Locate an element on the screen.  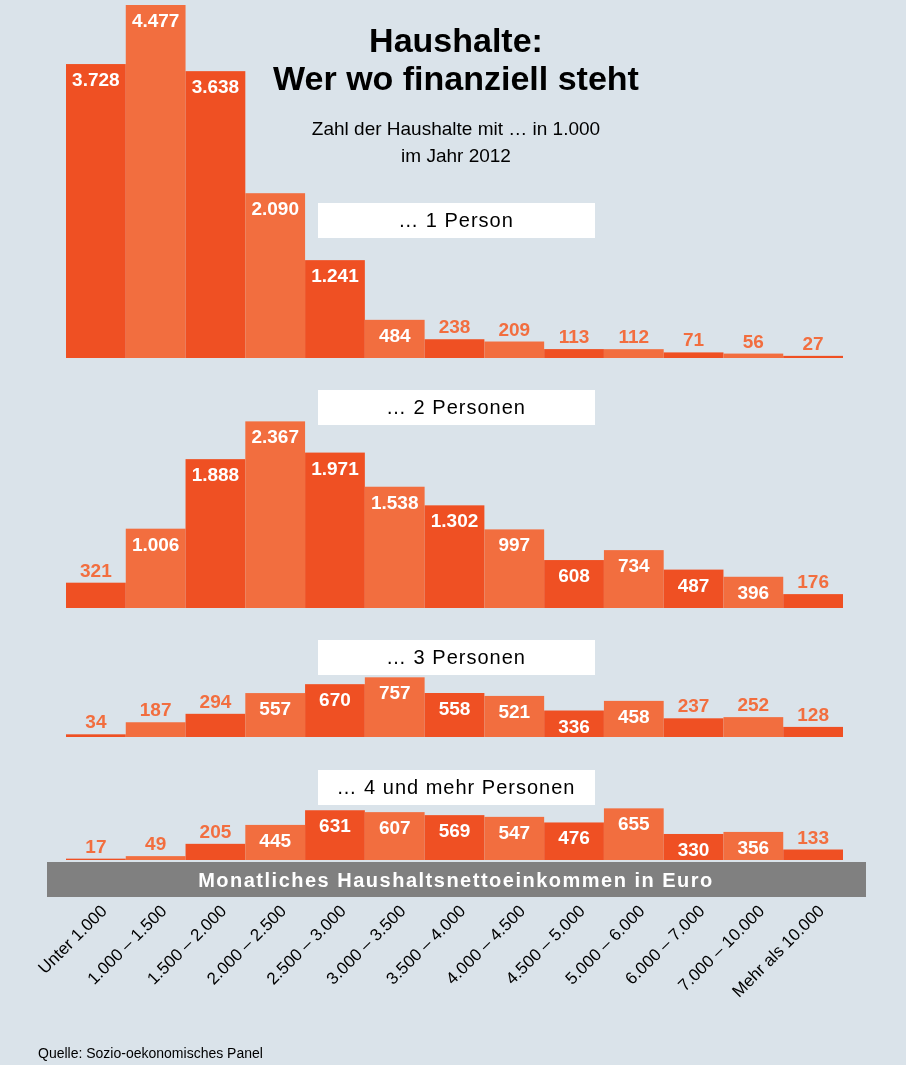
data-label: 237 is located at coordinates (693, 706).